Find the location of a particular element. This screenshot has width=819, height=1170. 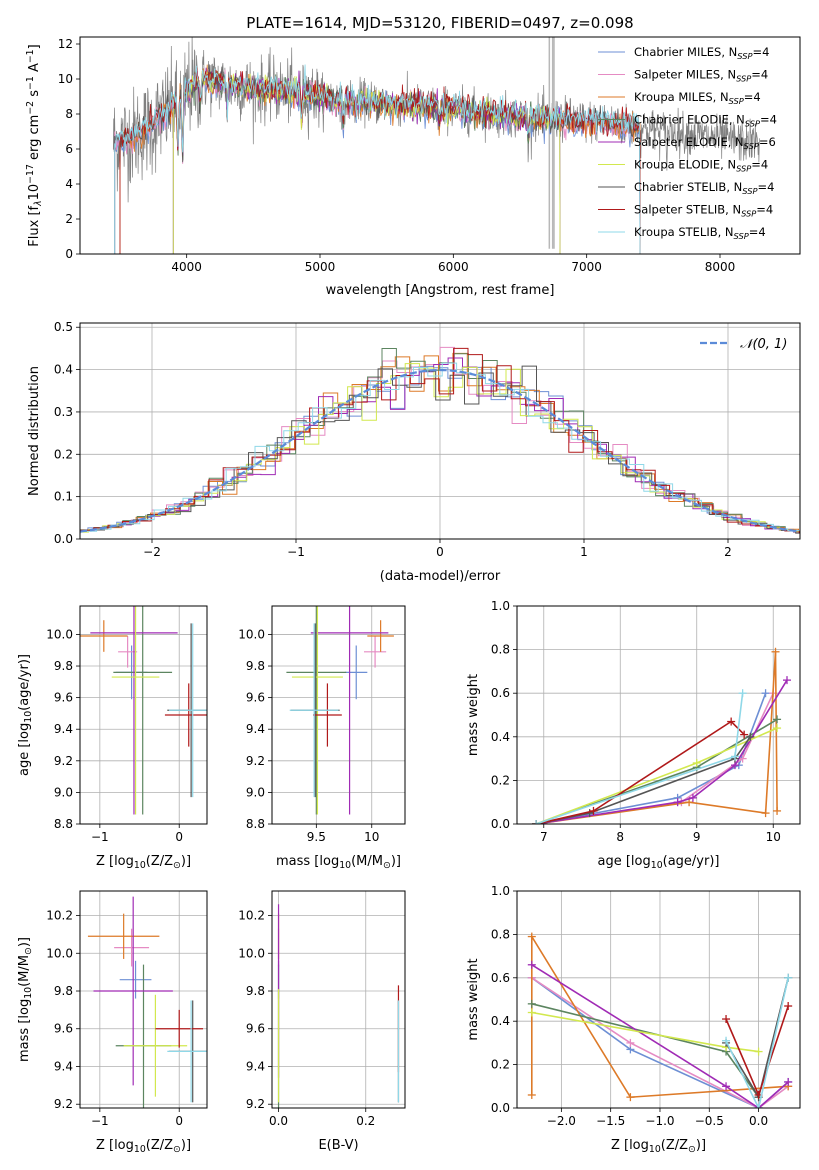

label-part: E(B-V) is located at coordinates (338, 1145).